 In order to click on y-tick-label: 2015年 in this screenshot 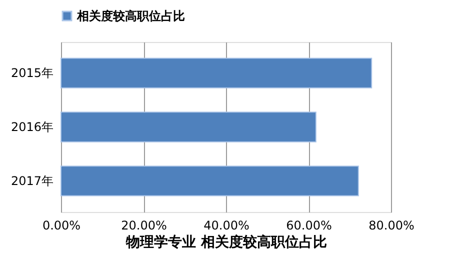, I will do `click(32, 73)`.